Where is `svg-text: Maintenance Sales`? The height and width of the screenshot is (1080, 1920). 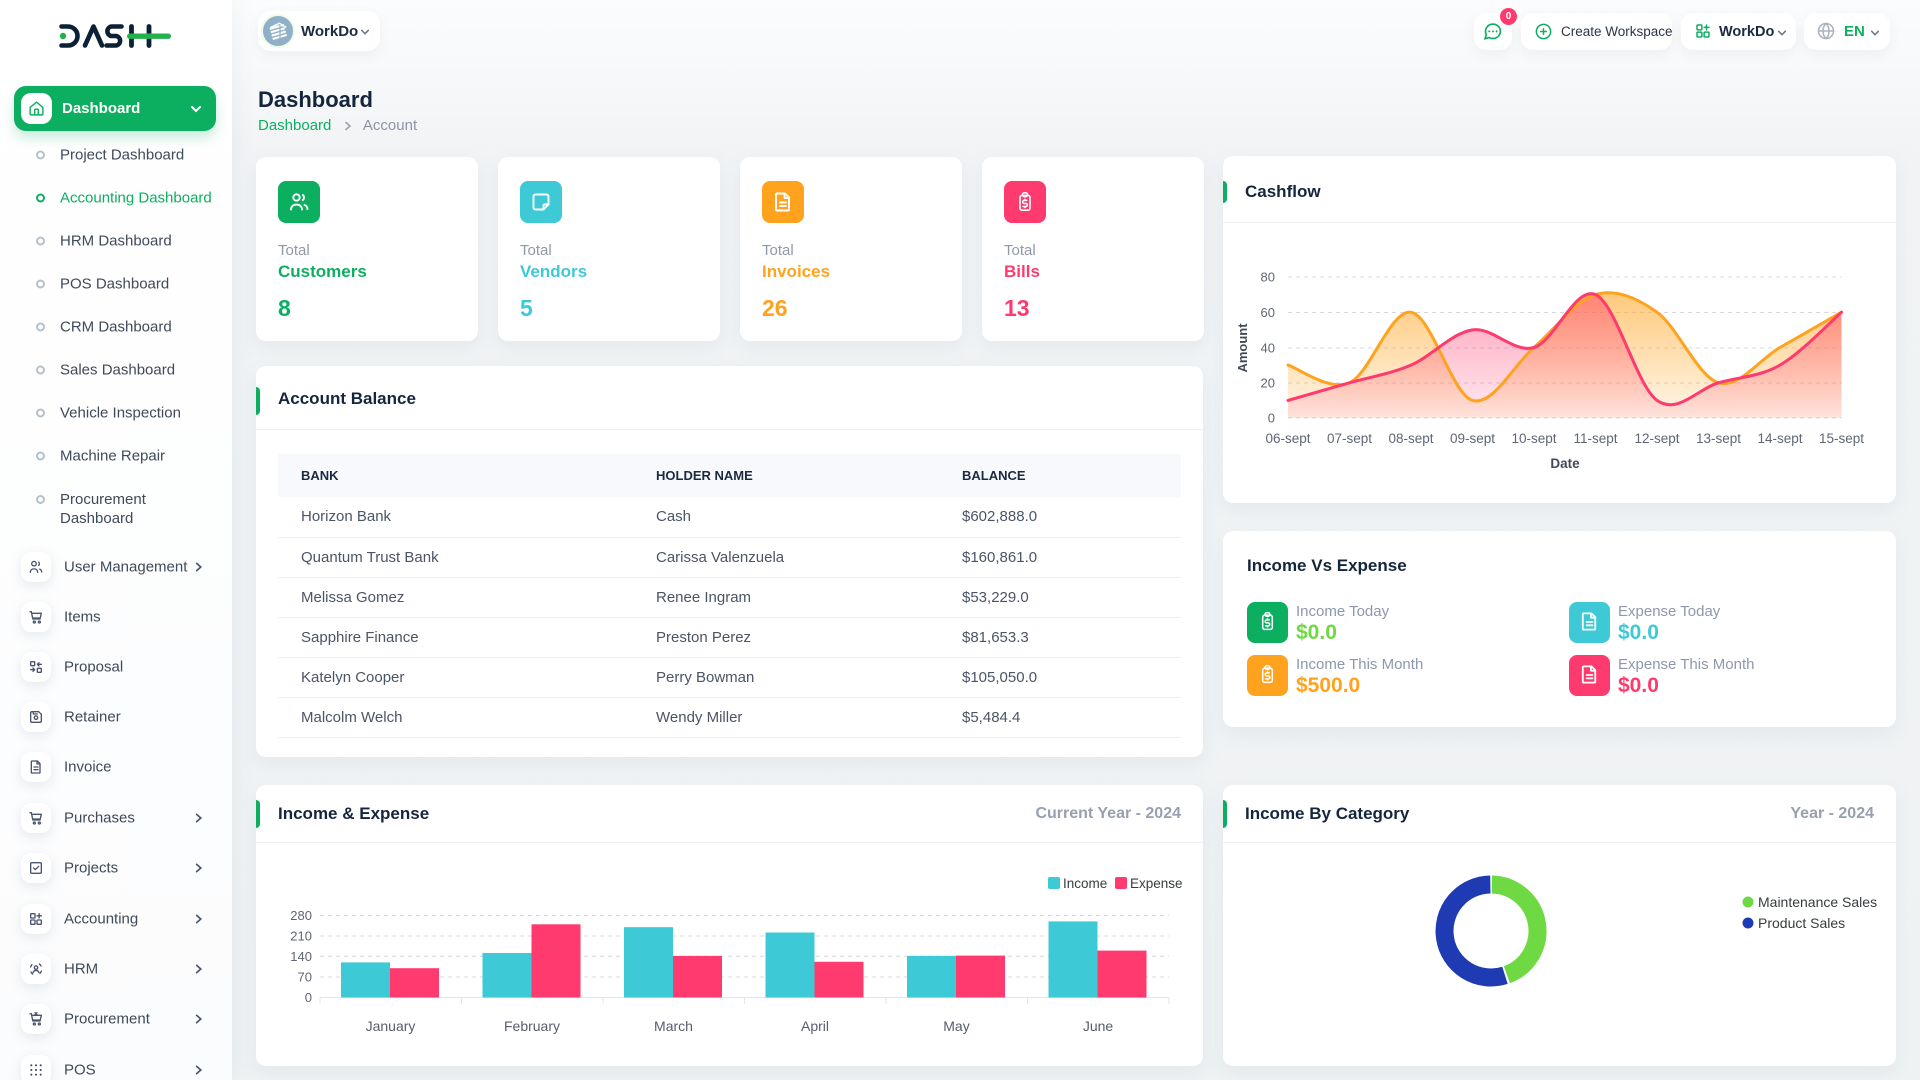
svg-text: Maintenance Sales is located at coordinates (1817, 902).